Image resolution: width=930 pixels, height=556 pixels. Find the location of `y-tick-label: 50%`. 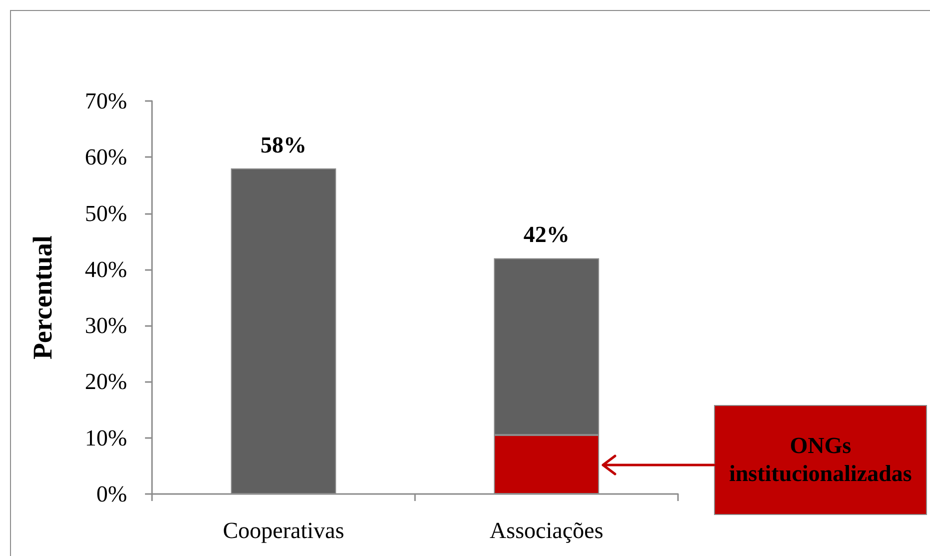

y-tick-label: 50% is located at coordinates (105, 213).